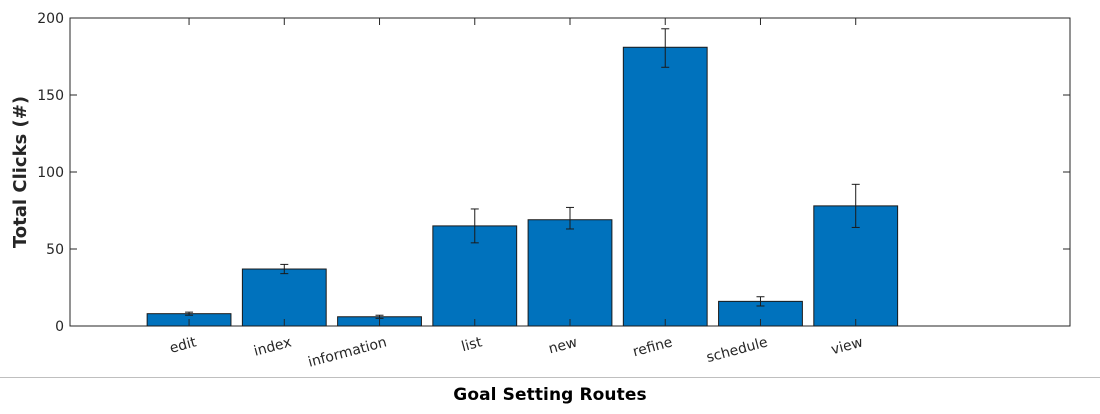 This screenshot has height=414, width=1100. What do you see at coordinates (737, 350) in the screenshot?
I see `x-tick-label-schedule: schedule` at bounding box center [737, 350].